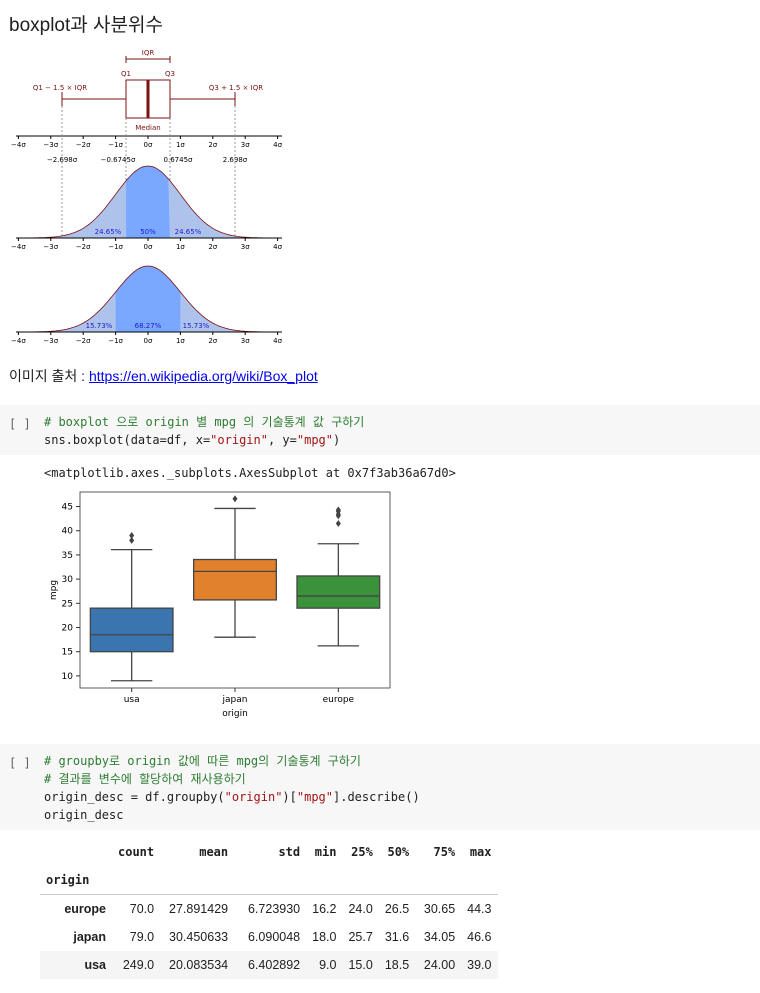 This screenshot has width=760, height=993. What do you see at coordinates (362, 852) in the screenshot?
I see `column-header: 25%` at bounding box center [362, 852].